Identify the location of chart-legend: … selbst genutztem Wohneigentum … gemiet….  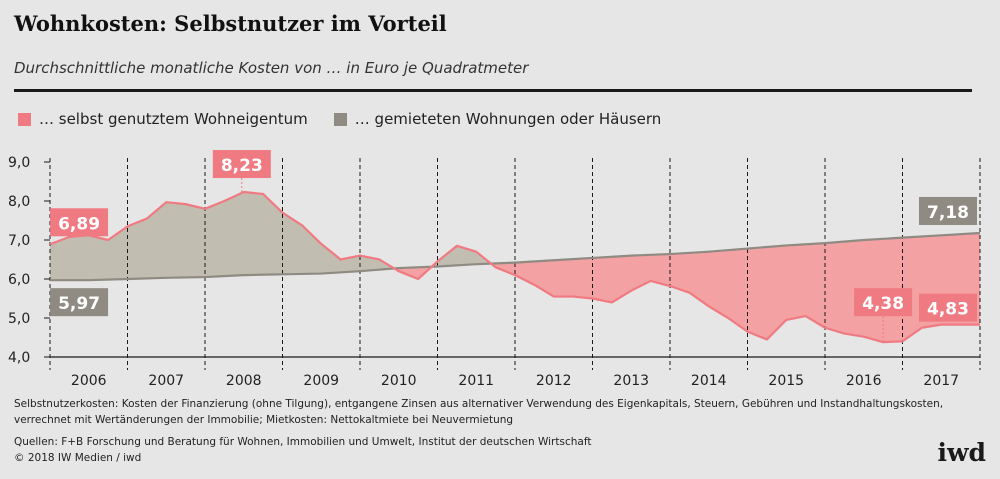
(352, 119).